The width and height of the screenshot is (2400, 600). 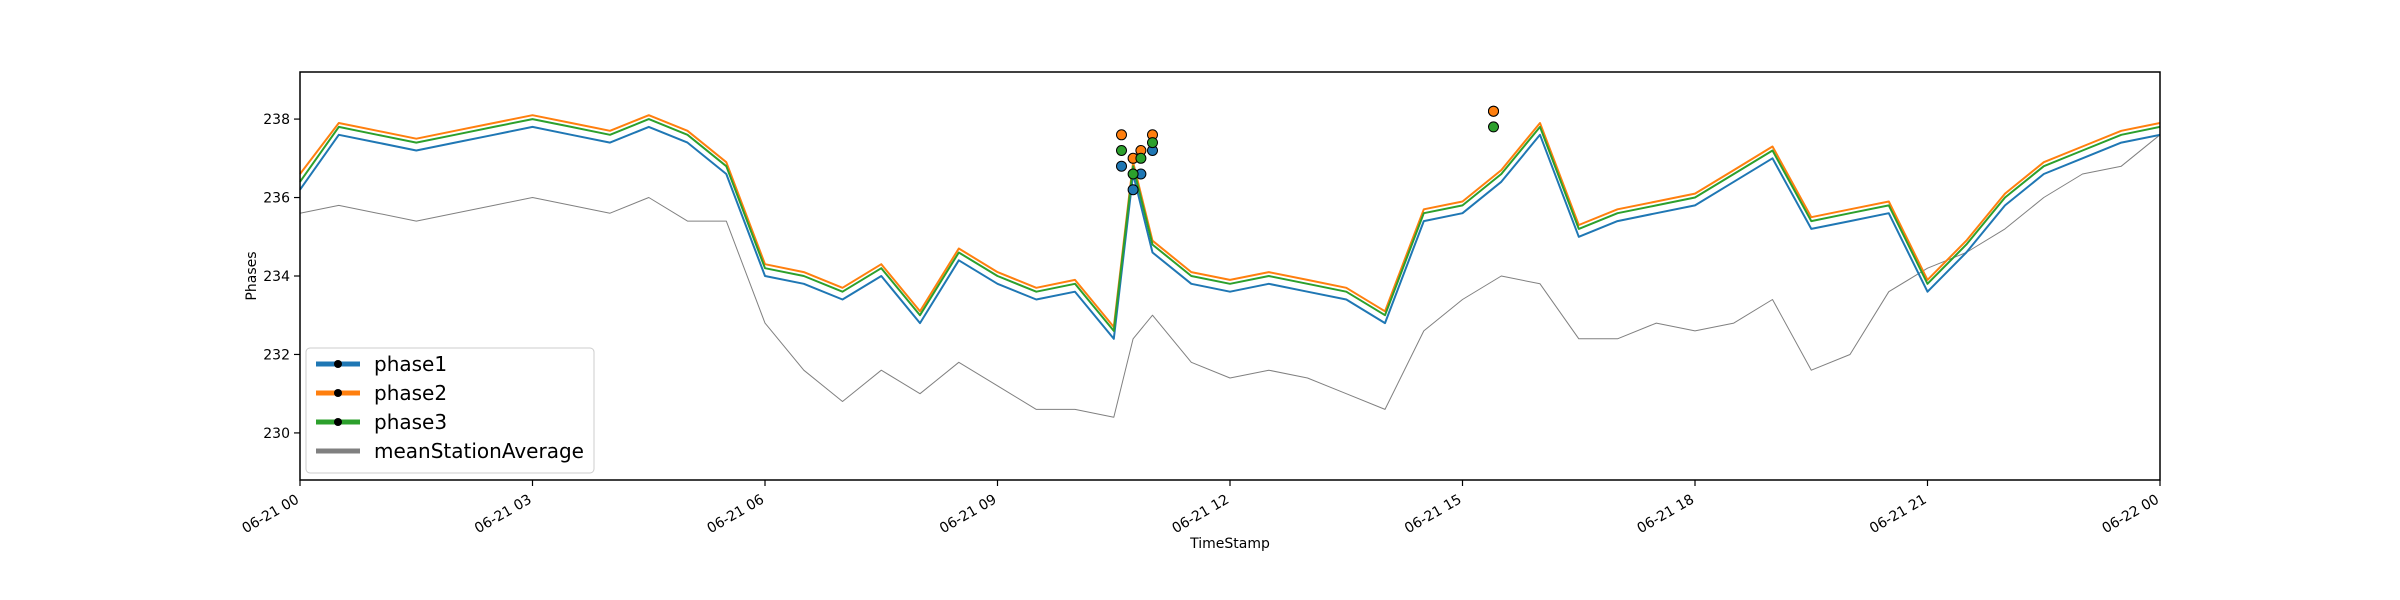 What do you see at coordinates (1307, 150) in the screenshot?
I see `marker-layer` at bounding box center [1307, 150].